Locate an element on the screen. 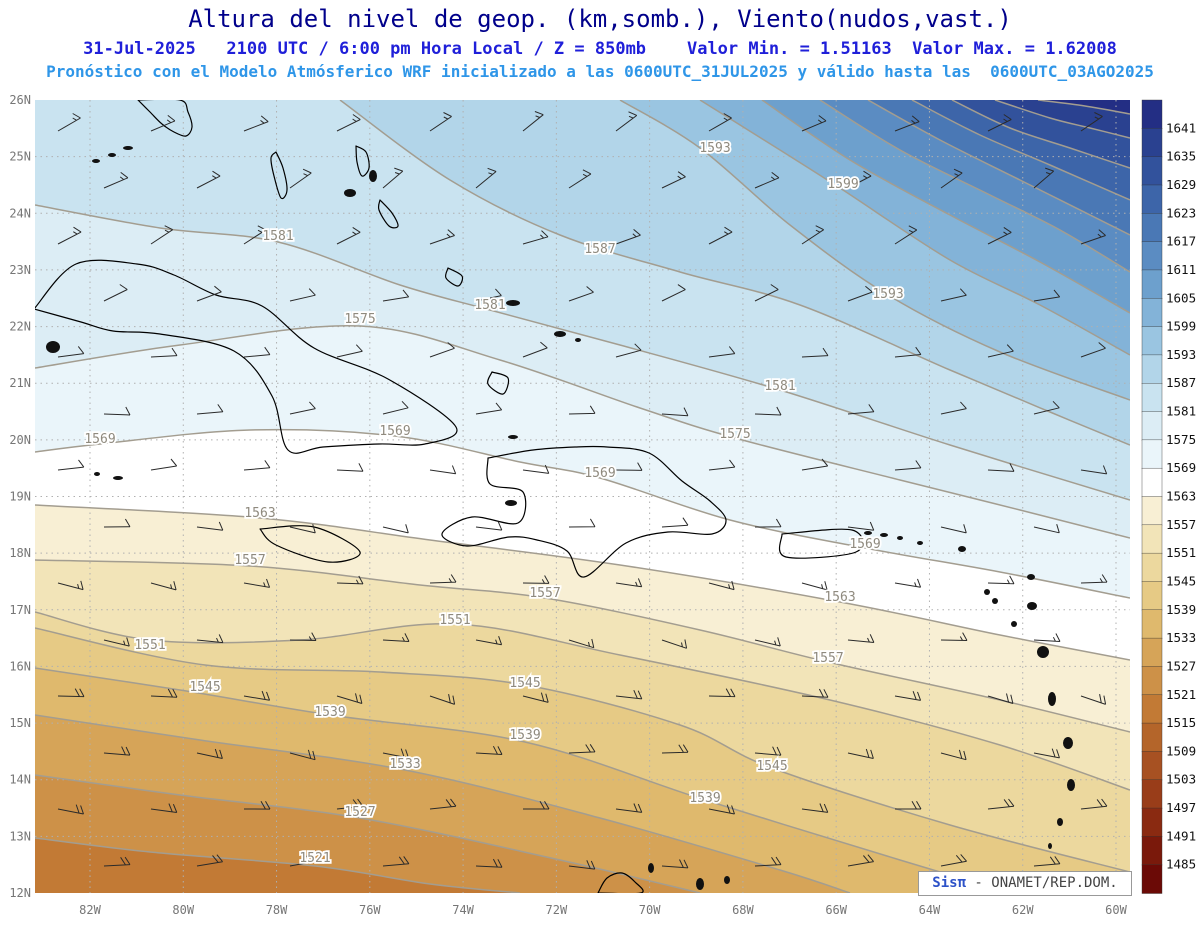 The width and height of the screenshot is (1200, 927). lon-tick-label: 62W is located at coordinates (1023, 910).